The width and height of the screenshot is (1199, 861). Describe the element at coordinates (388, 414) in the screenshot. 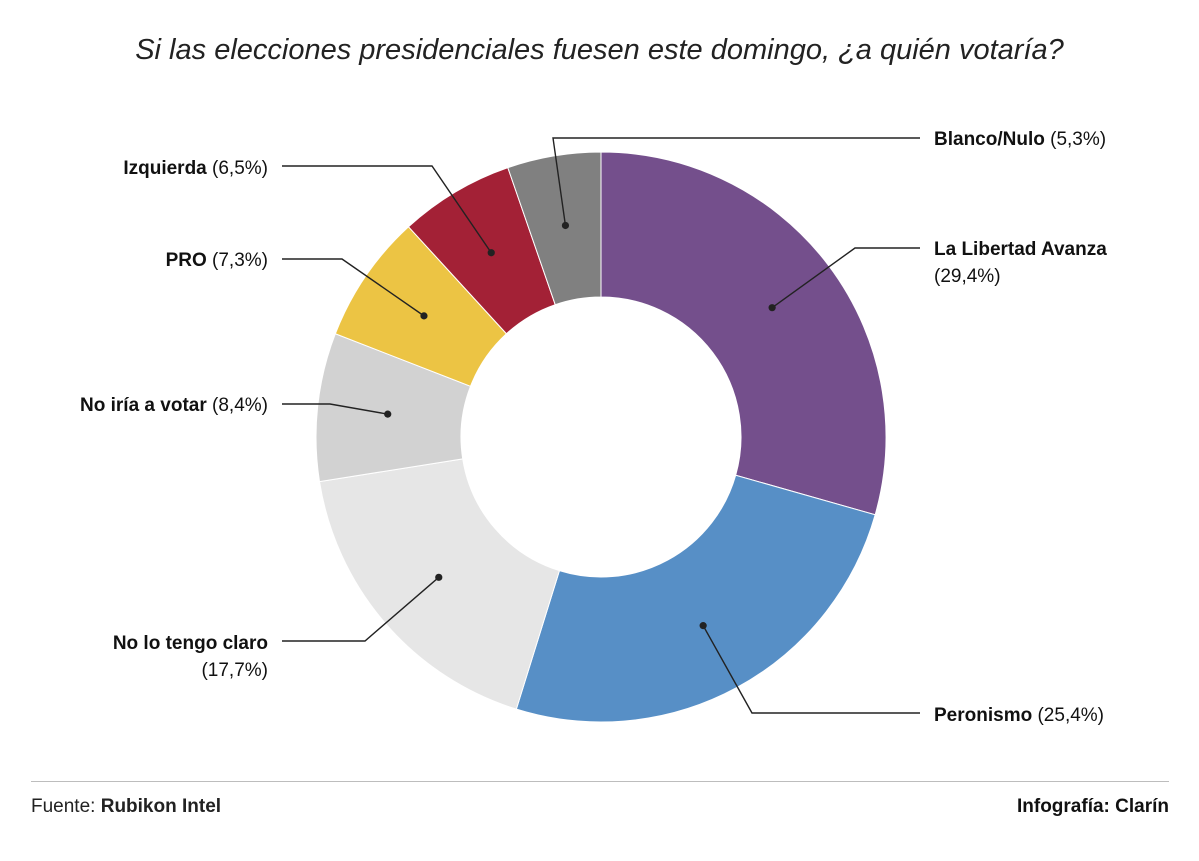

I see `leader-dot-no-votar` at that location.